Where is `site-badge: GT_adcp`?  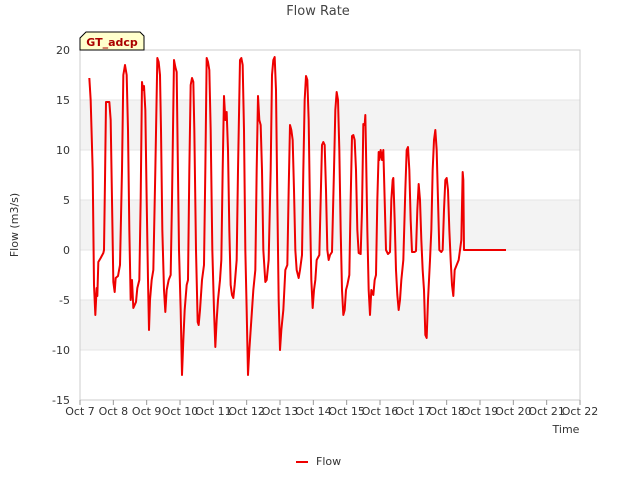
site-badge: GT_adcp is located at coordinates (112, 41).